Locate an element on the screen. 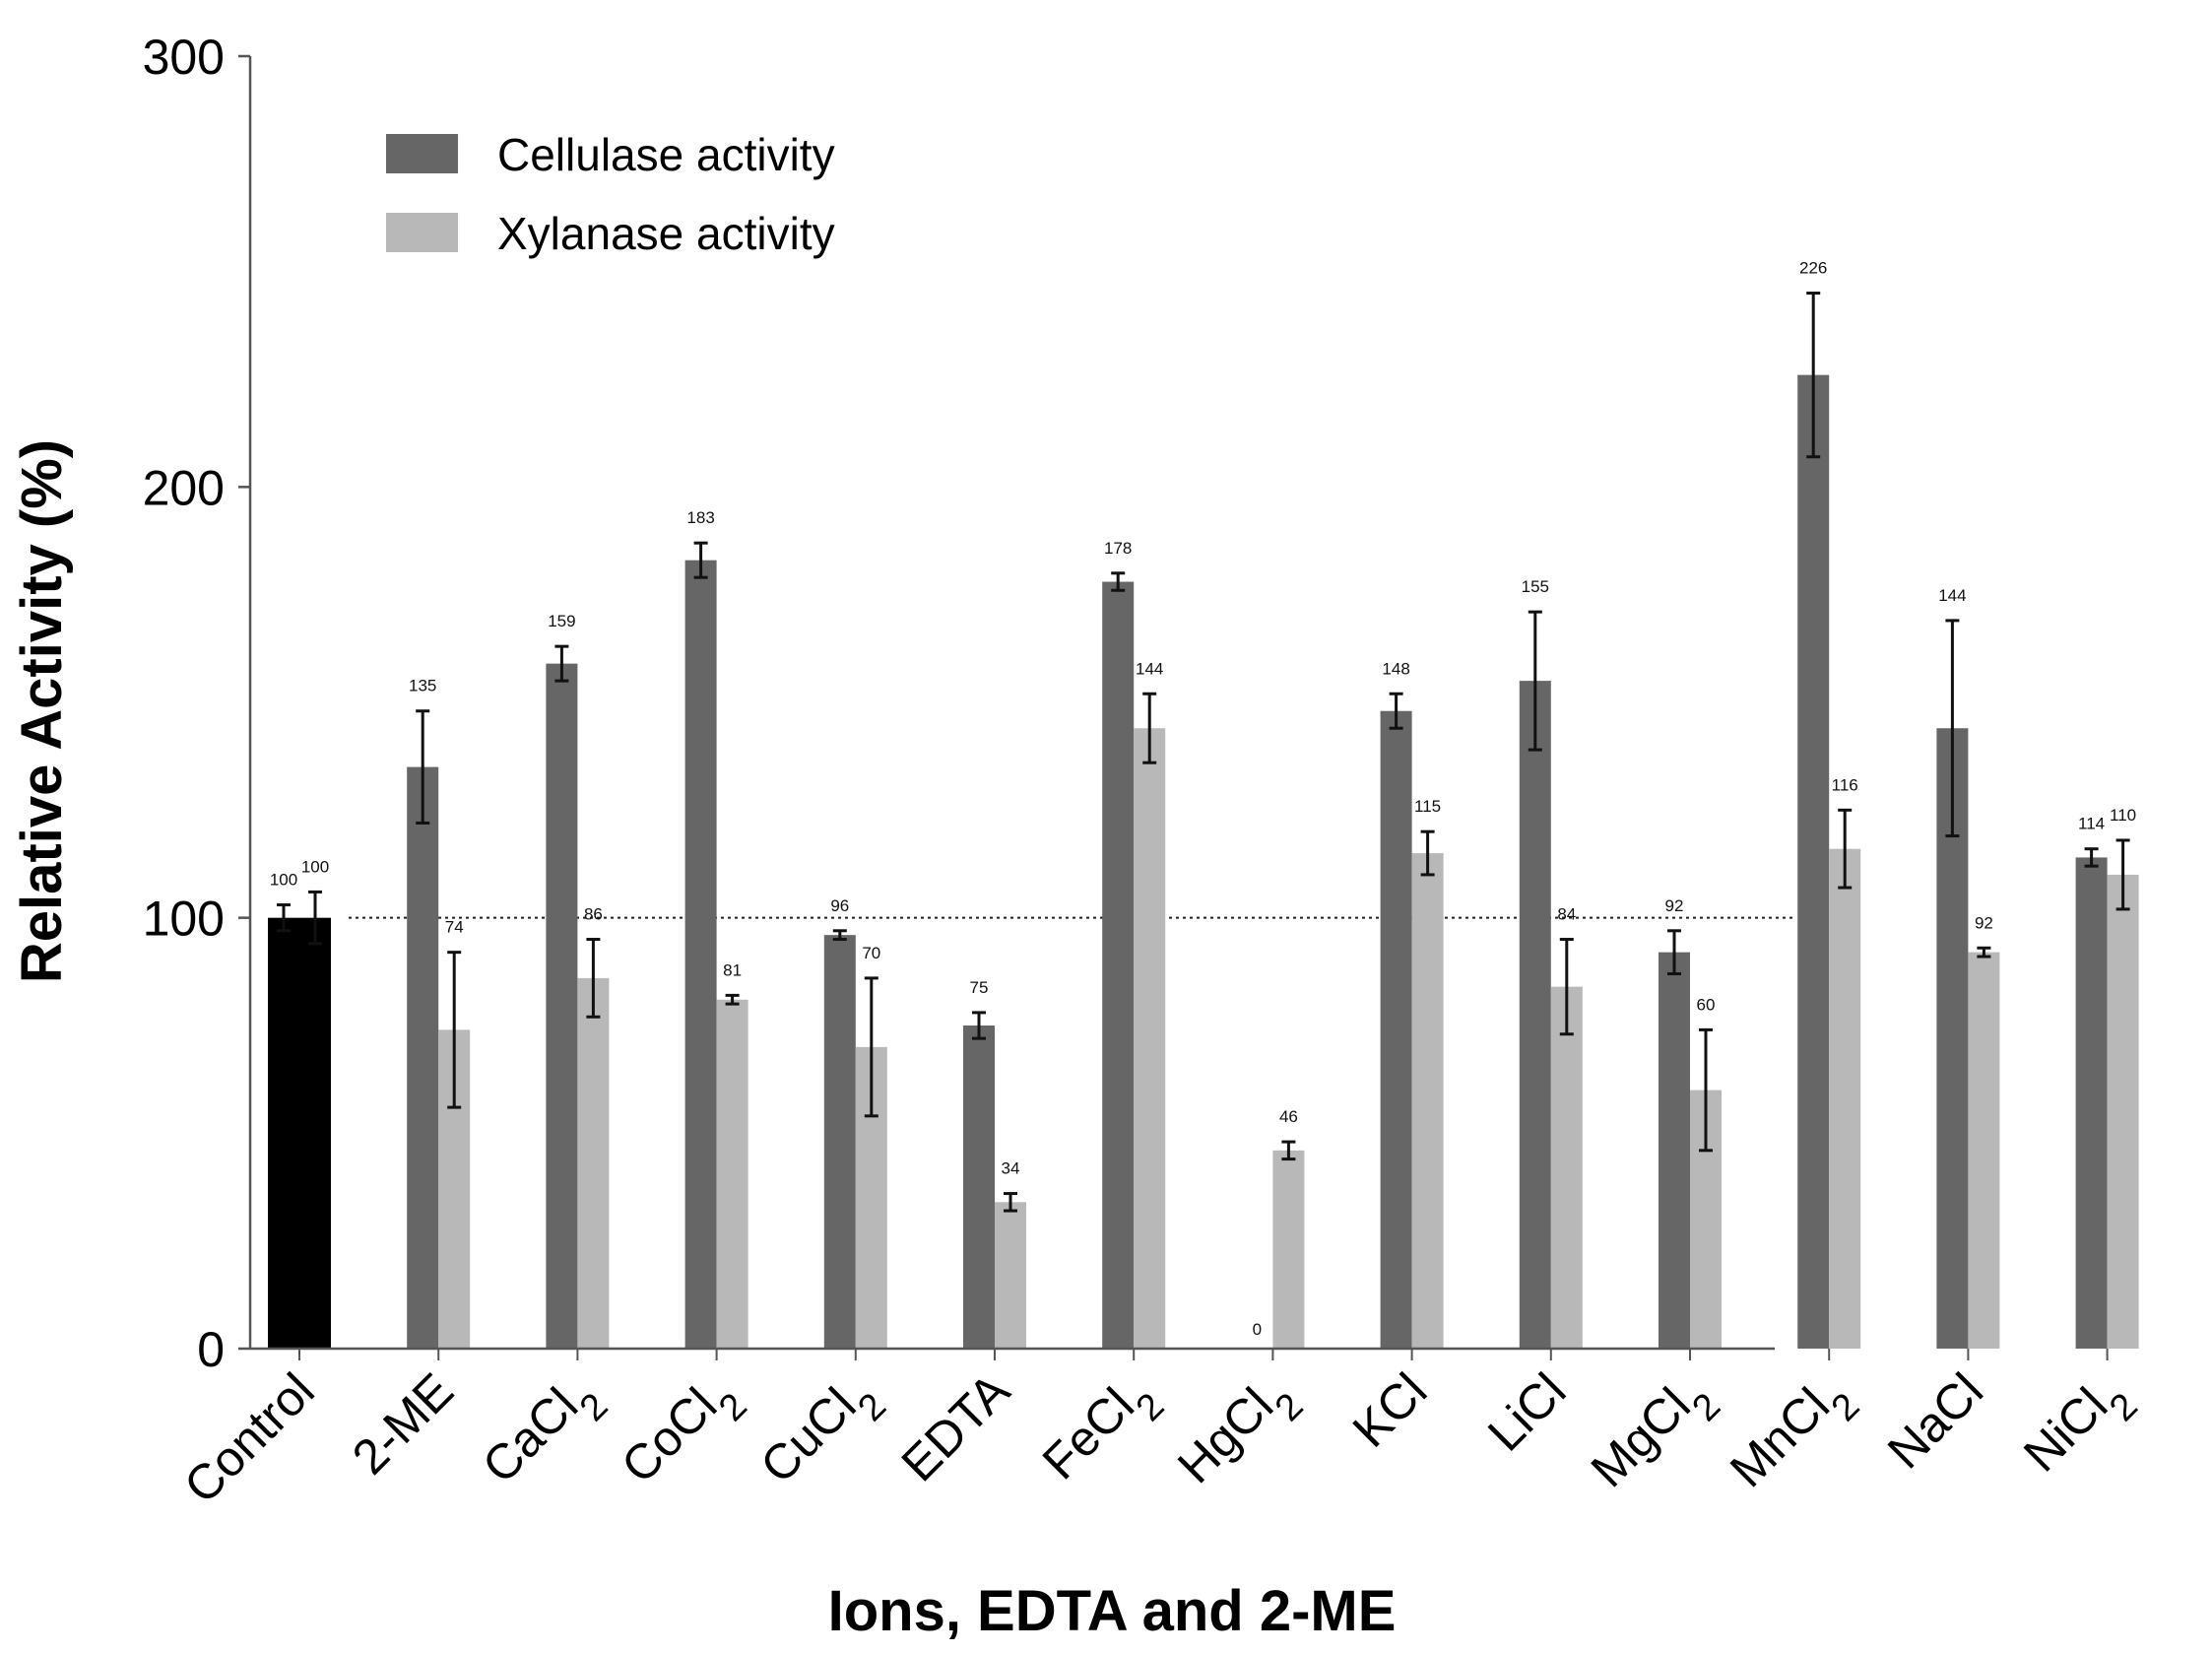 This screenshot has height=1654, width=2212. value-label-xylanase-edta: 34 is located at coordinates (1011, 1168).